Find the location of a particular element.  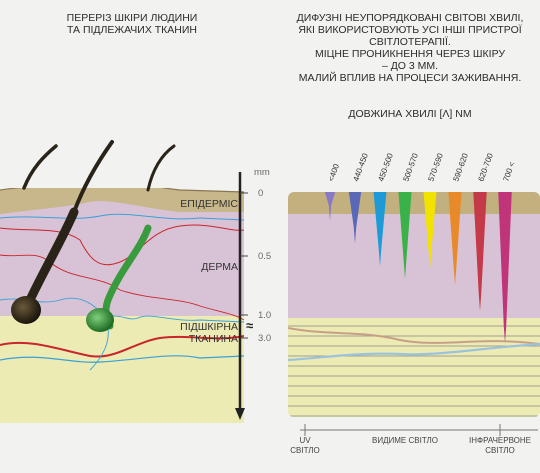

subcutis-layer-left is located at coordinates (122, 367).